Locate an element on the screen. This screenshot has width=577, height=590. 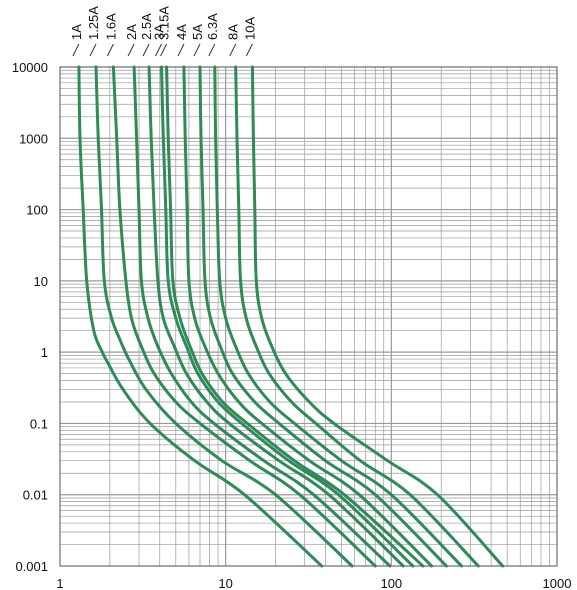
series-label: 1.25A is located at coordinates (93, 23).